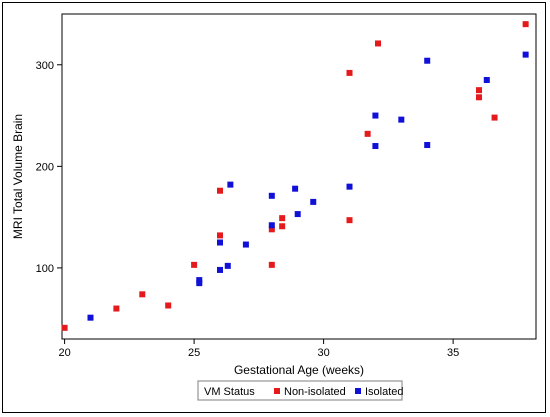 The image size is (550, 417). What do you see at coordinates (277, 391) in the screenshot?
I see `legend-marker-non-isolated` at bounding box center [277, 391].